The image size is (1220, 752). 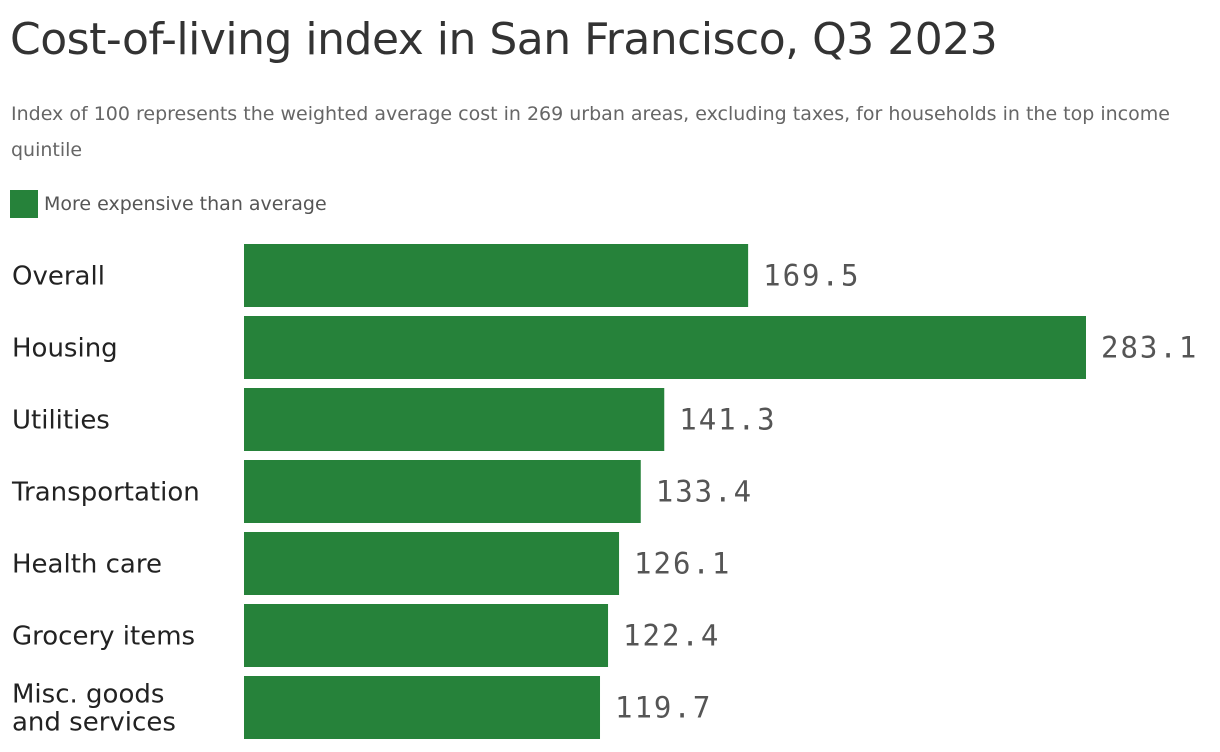 I want to click on value-label: 169.5, so click(x=811, y=276).